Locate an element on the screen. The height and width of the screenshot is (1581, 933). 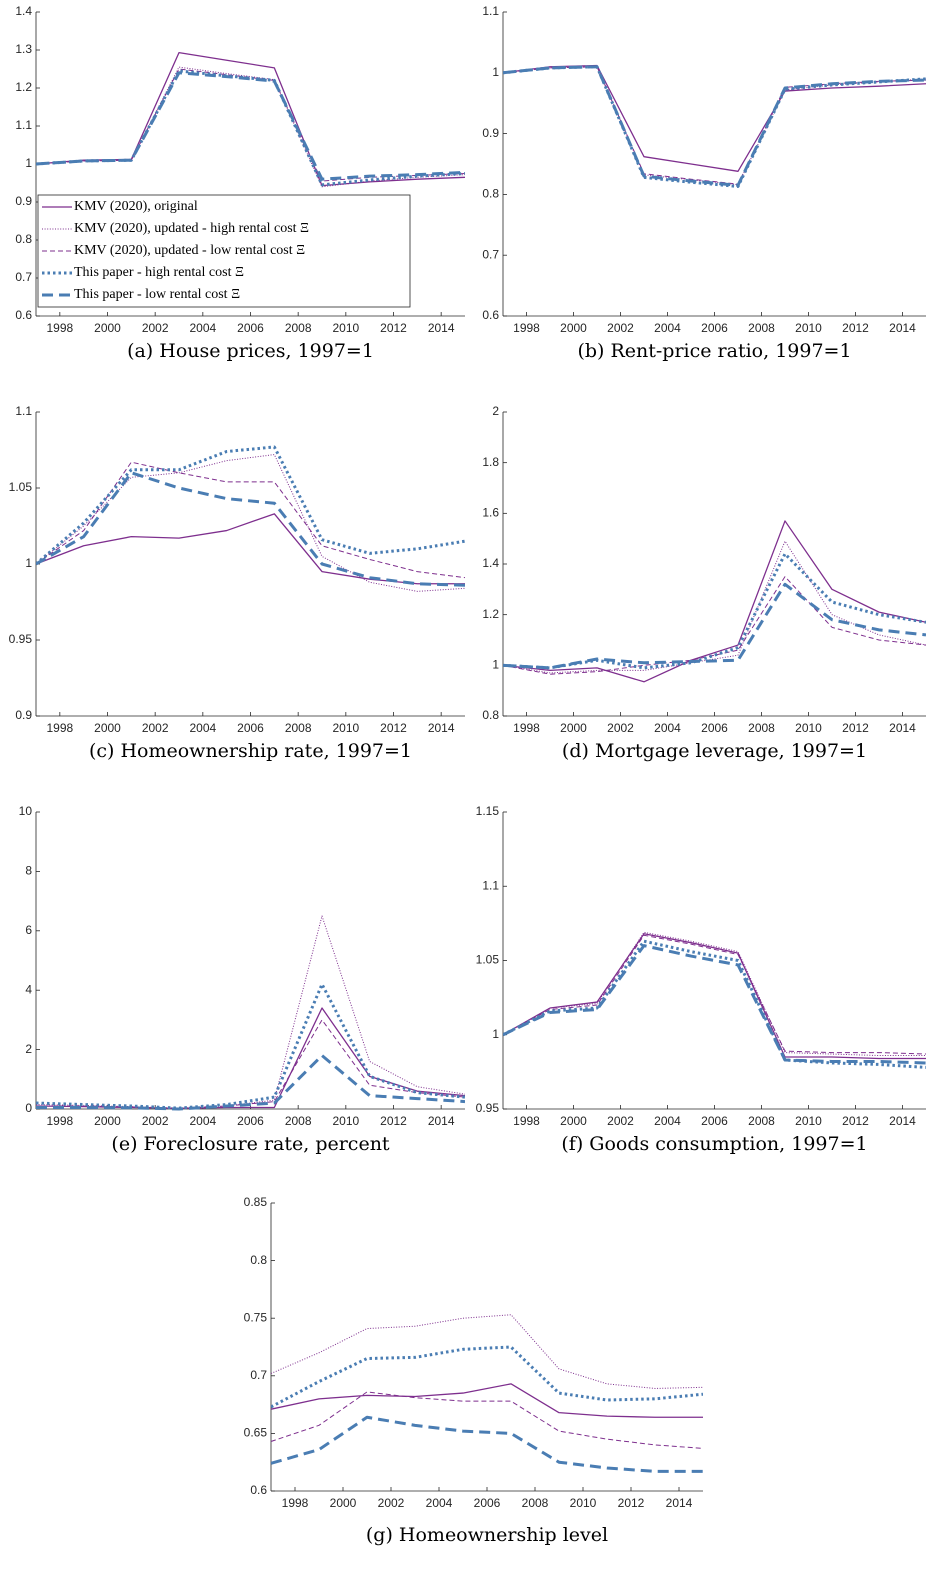
legend-label: KMV (2020), updated - high rental cost Ξ is located at coordinates (191, 228).